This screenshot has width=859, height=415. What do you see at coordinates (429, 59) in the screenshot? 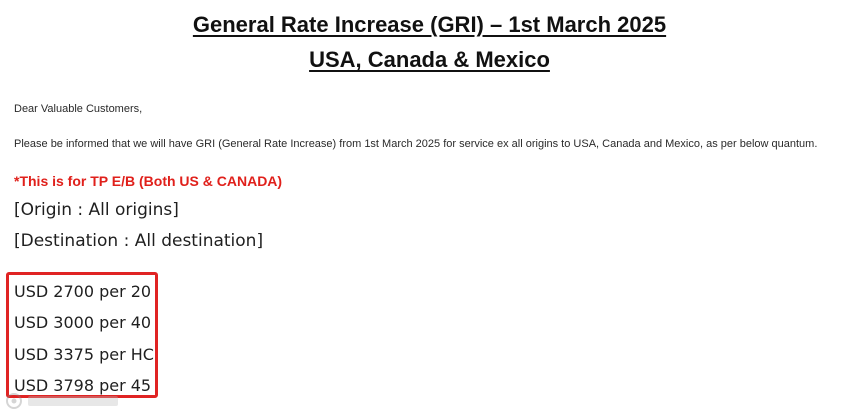
I see `page-subtitle: USA, Canada & Mexico` at bounding box center [429, 59].